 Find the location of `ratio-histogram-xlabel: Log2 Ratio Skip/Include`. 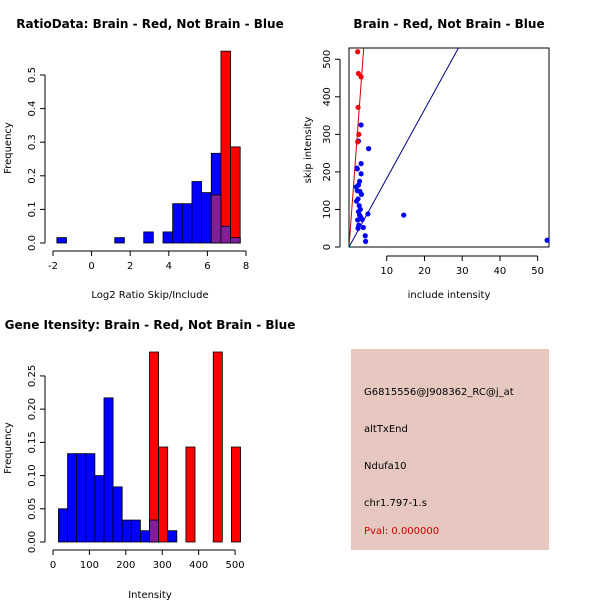

ratio-histogram-xlabel: Log2 Ratio Skip/Include is located at coordinates (149, 295).